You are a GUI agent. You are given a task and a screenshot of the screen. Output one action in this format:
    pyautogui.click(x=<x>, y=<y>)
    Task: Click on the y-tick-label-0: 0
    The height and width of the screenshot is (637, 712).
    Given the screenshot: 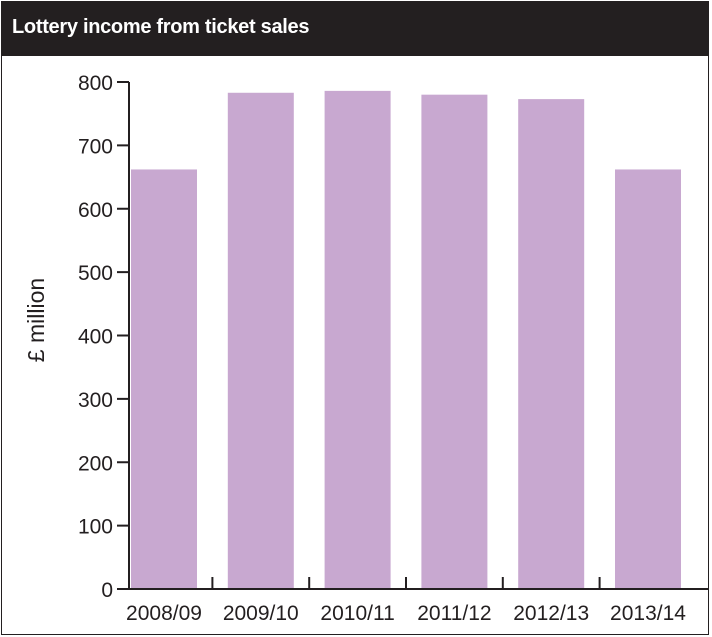 What is the action you would take?
    pyautogui.click(x=107, y=590)
    